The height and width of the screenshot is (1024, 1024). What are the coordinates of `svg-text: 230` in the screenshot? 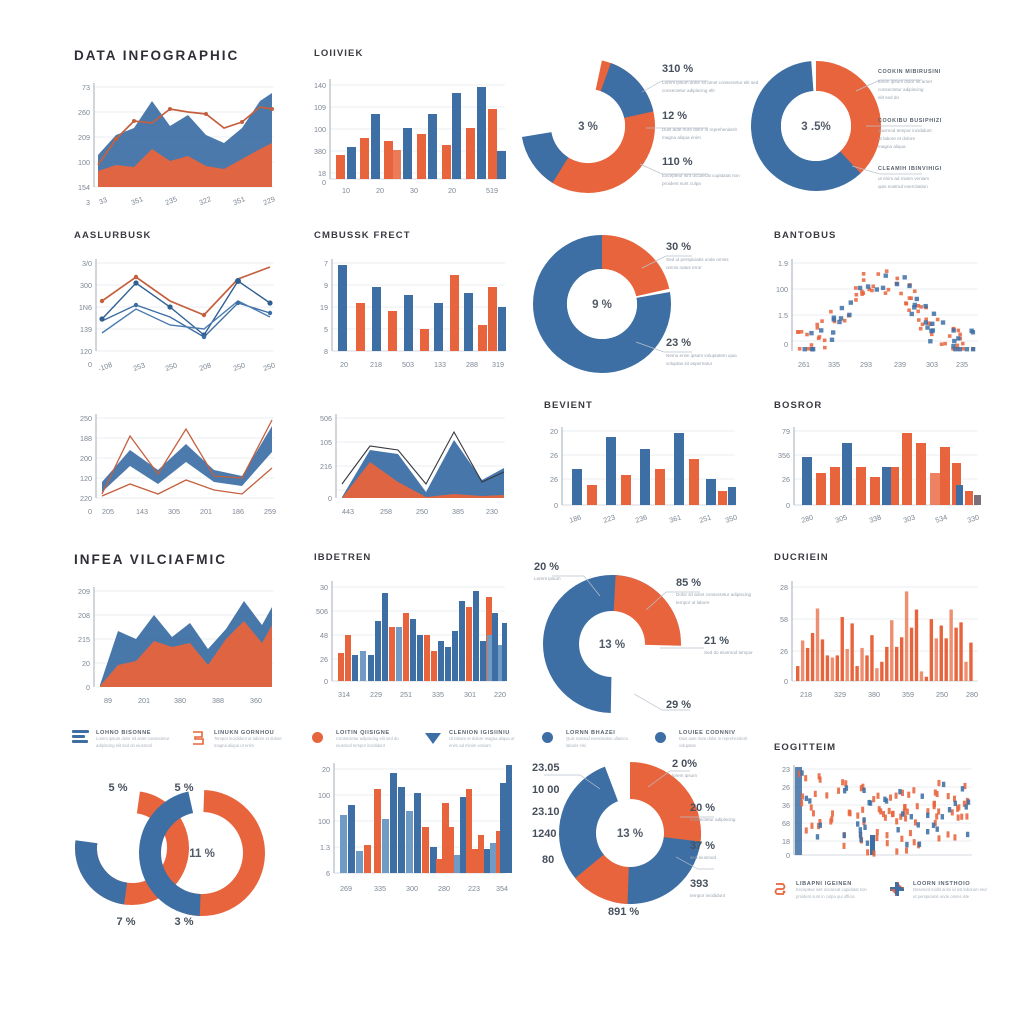 It's located at (492, 511).